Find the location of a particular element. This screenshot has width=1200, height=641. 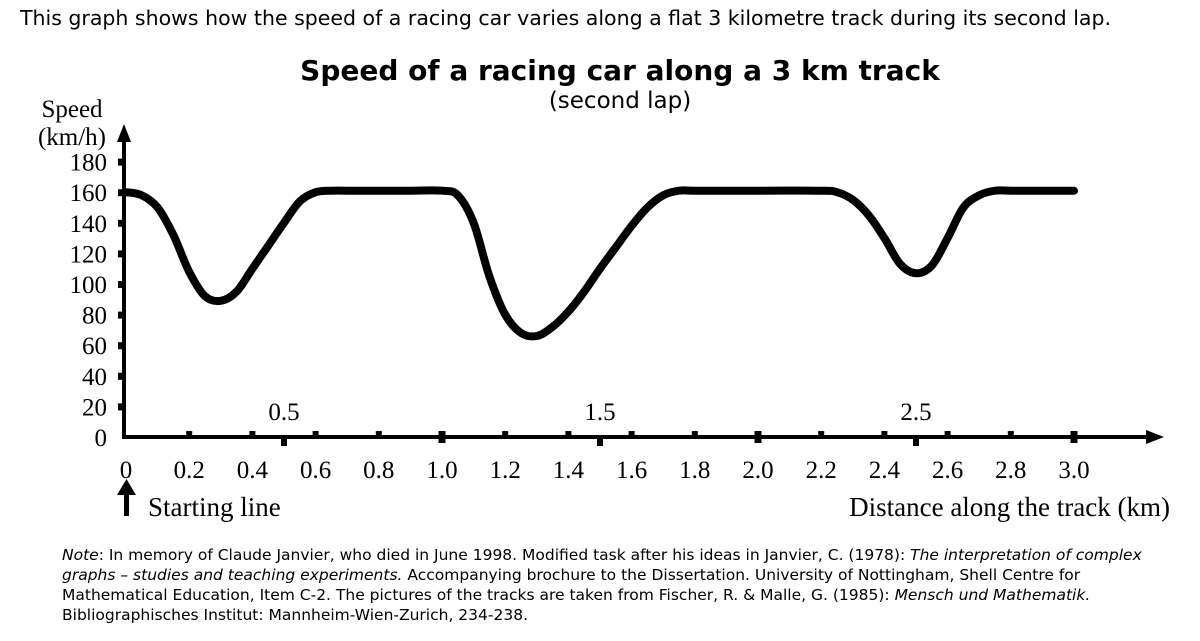

y-axis-arrowhead is located at coordinates (124, 133).